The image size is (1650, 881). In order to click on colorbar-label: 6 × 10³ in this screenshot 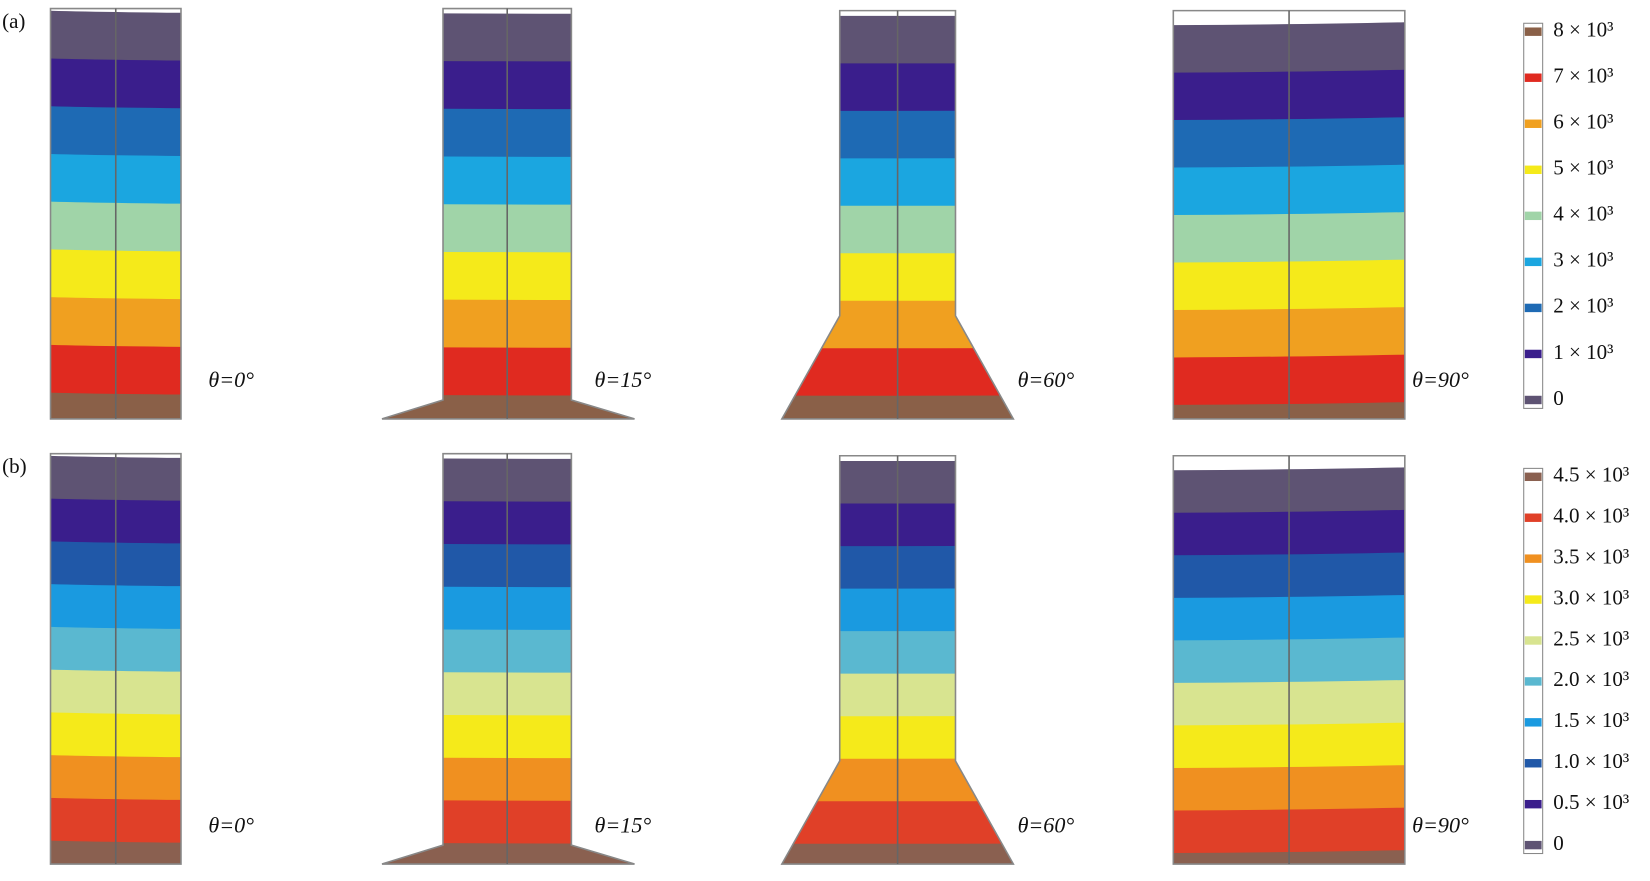, I will do `click(1583, 122)`.